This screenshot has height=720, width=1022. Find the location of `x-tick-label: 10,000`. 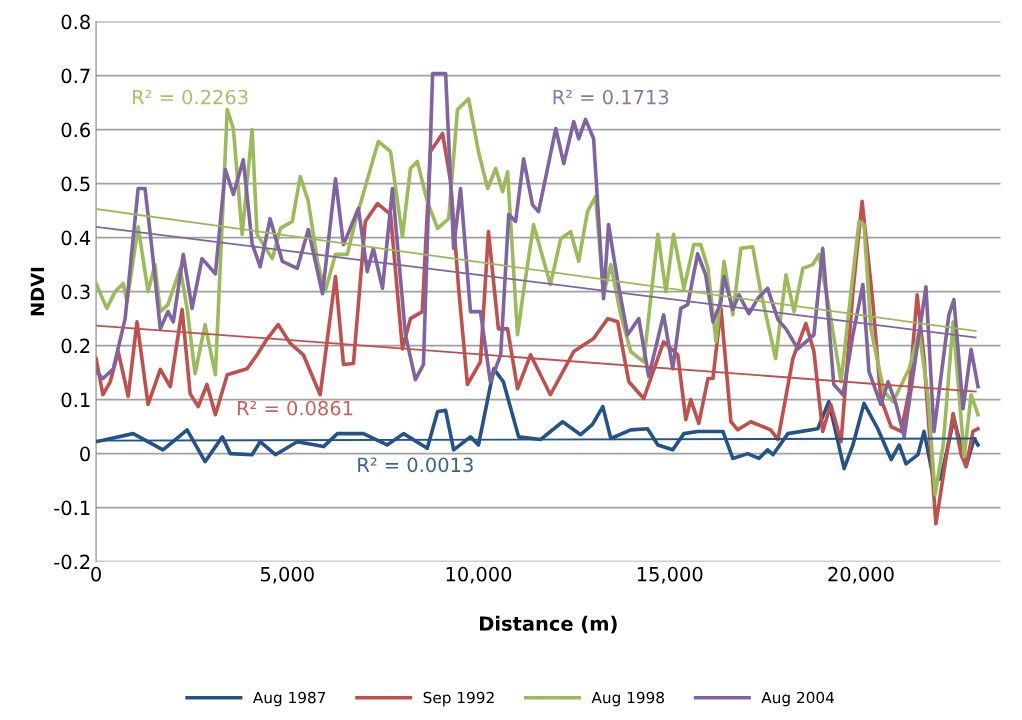

x-tick-label: 10,000 is located at coordinates (479, 575).